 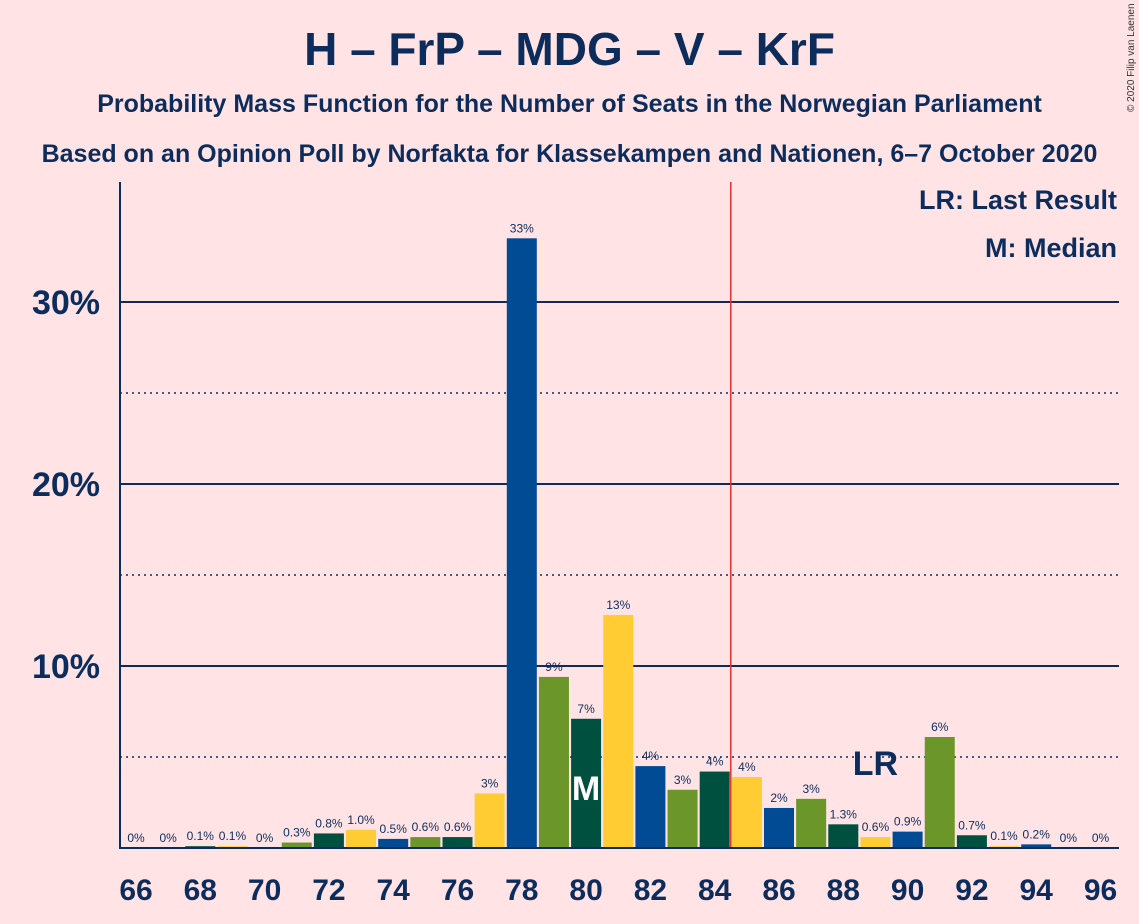 I want to click on value-label-seat-92: 0.7%, so click(x=972, y=825).